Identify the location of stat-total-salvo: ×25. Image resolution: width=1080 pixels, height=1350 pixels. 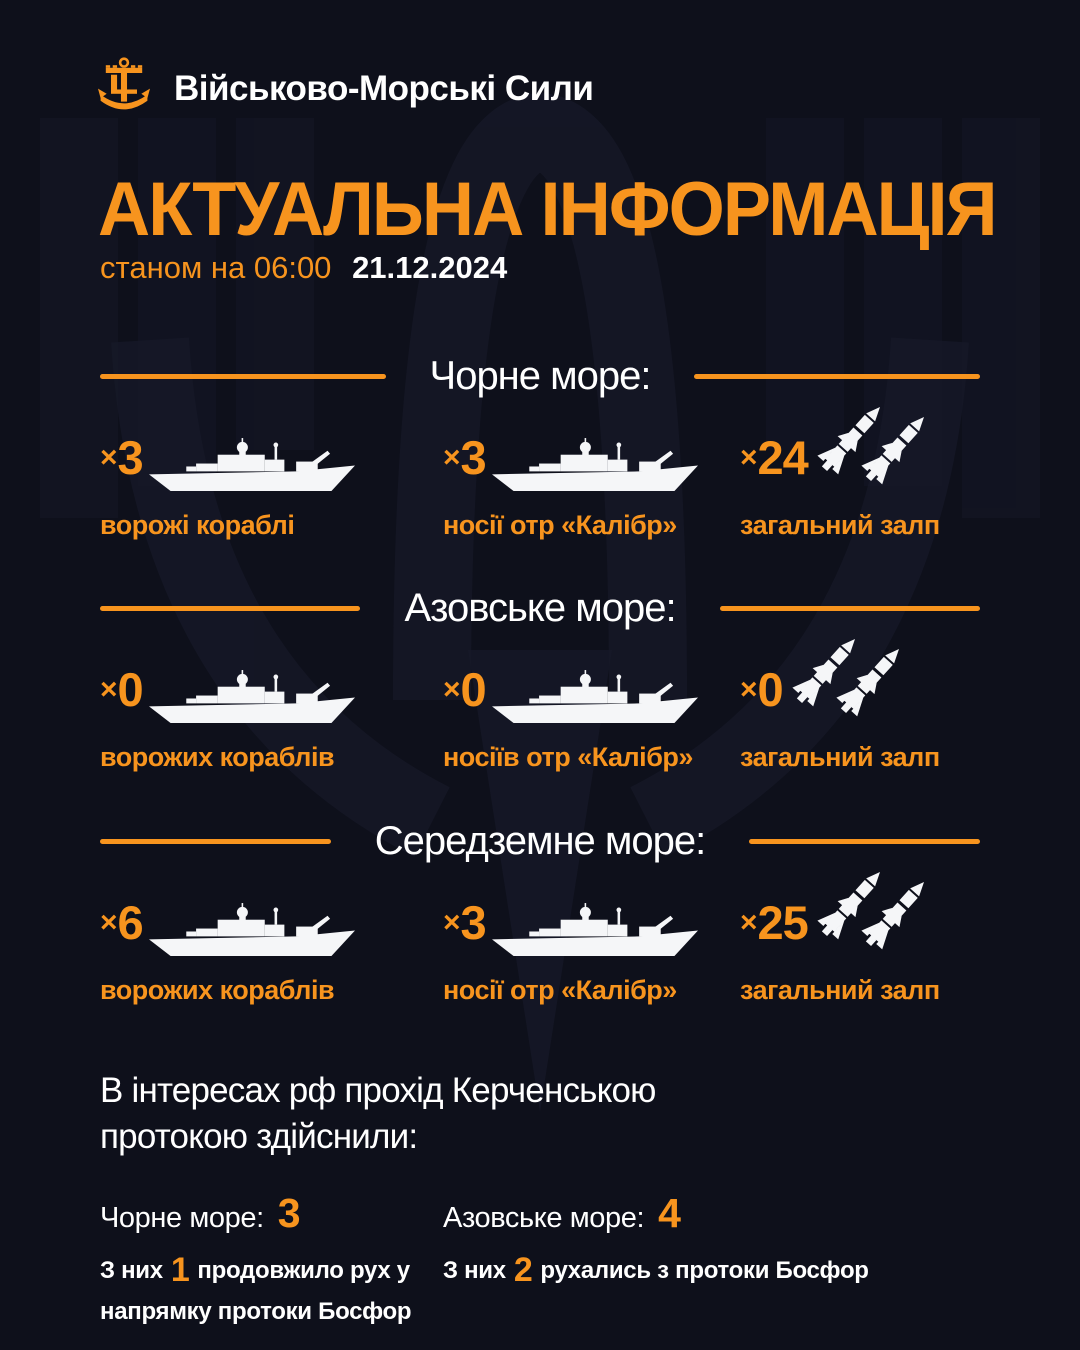
(860, 939).